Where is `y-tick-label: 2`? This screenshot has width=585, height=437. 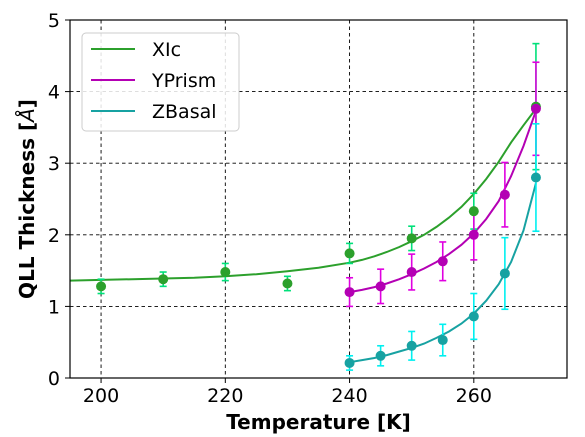 y-tick-label: 2 is located at coordinates (54, 236).